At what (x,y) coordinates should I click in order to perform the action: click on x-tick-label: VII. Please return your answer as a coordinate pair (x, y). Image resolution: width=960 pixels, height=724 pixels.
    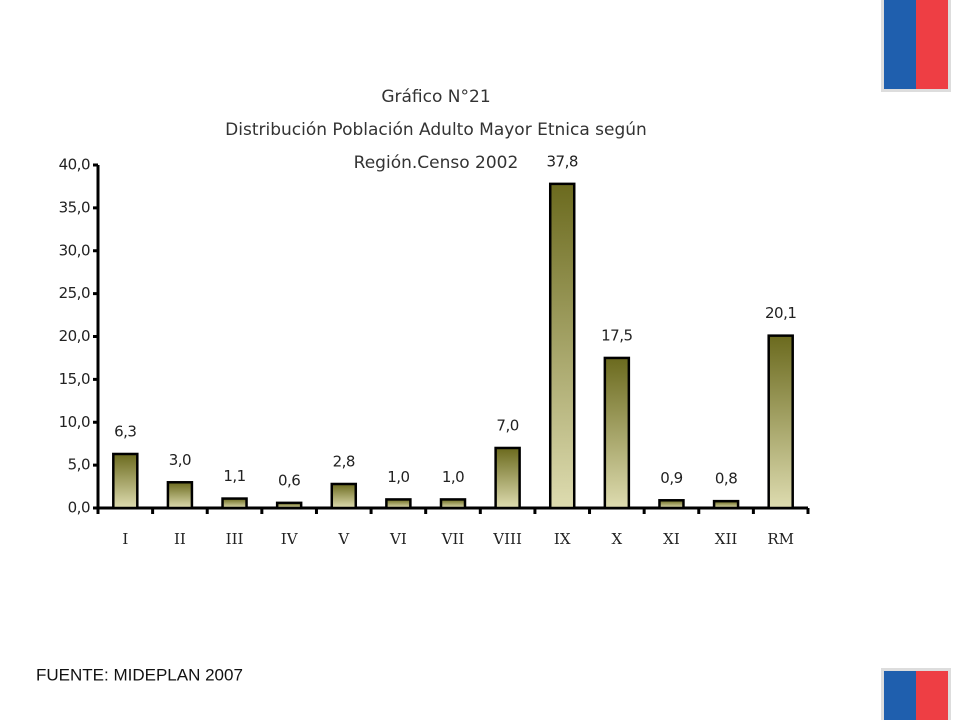
    Looking at the image, I should click on (453, 539).